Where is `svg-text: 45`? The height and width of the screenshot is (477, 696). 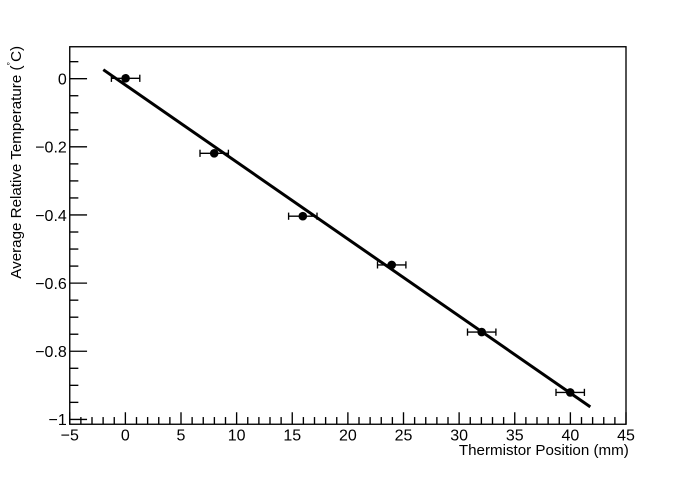 svg-text: 45 is located at coordinates (626, 436).